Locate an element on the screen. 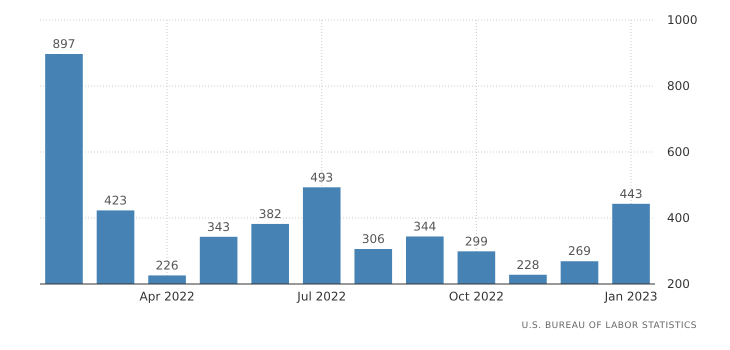  data-label: 344 is located at coordinates (424, 226).